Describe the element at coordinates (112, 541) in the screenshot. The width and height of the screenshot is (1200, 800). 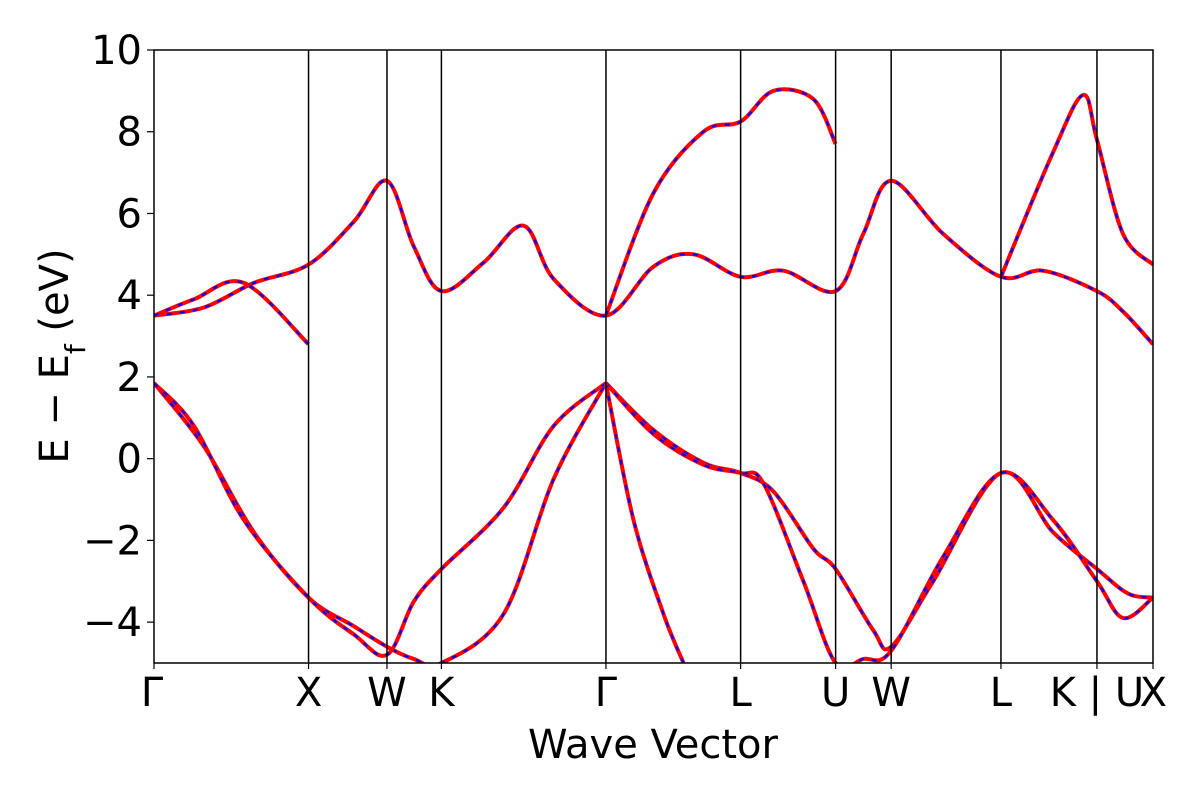
I see `y-tick-label: −2` at that location.